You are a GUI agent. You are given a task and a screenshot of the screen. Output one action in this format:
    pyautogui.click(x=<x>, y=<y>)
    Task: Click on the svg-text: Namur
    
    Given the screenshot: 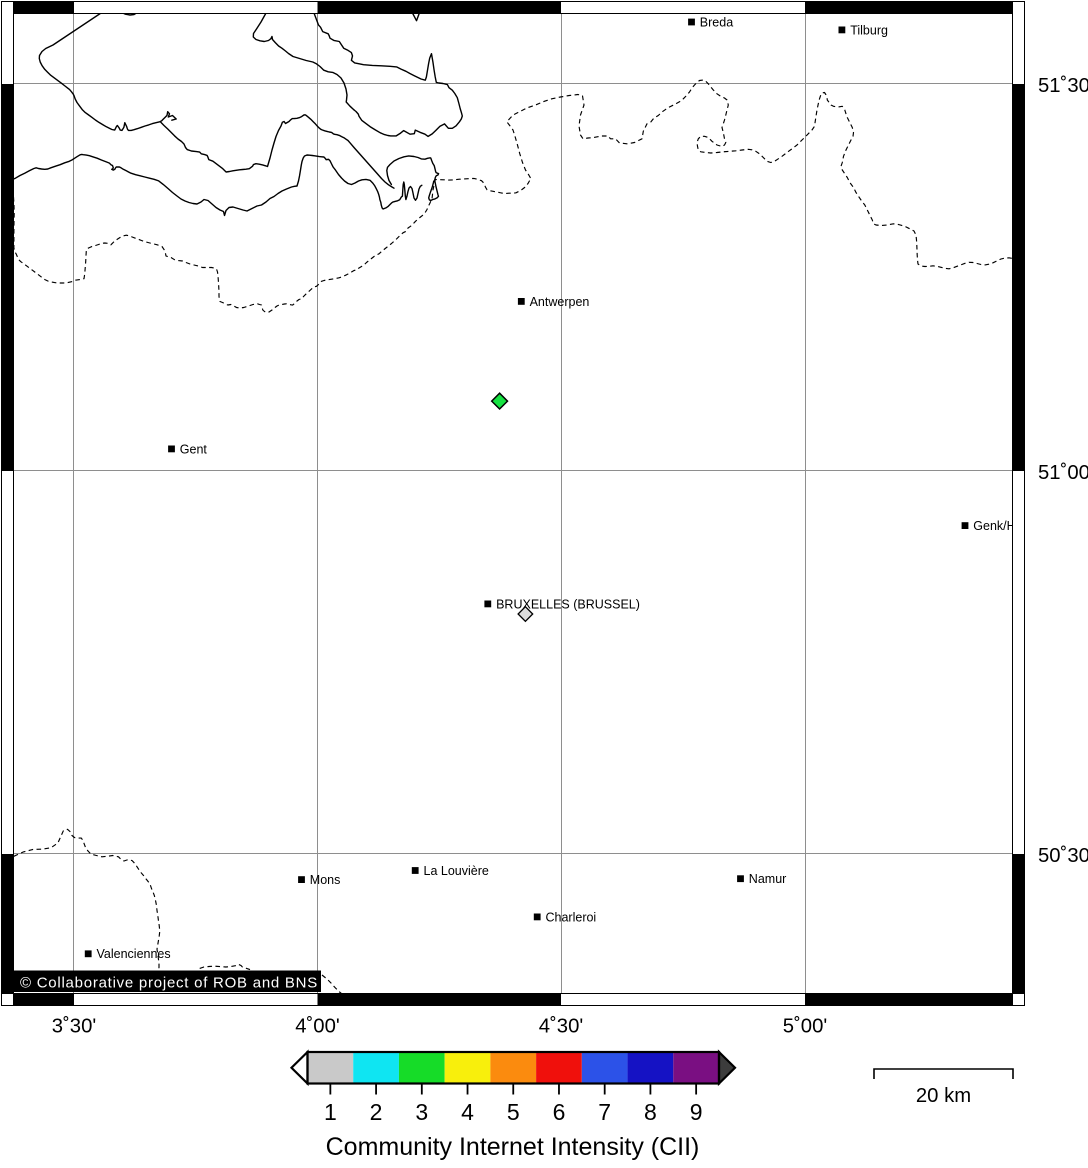 What is the action you would take?
    pyautogui.click(x=768, y=879)
    